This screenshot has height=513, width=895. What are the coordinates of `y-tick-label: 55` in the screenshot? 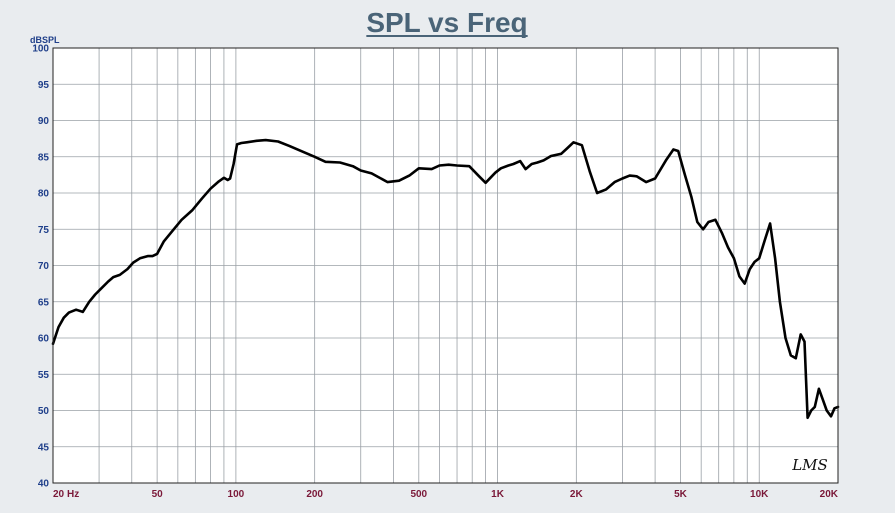 It's located at (44, 375).